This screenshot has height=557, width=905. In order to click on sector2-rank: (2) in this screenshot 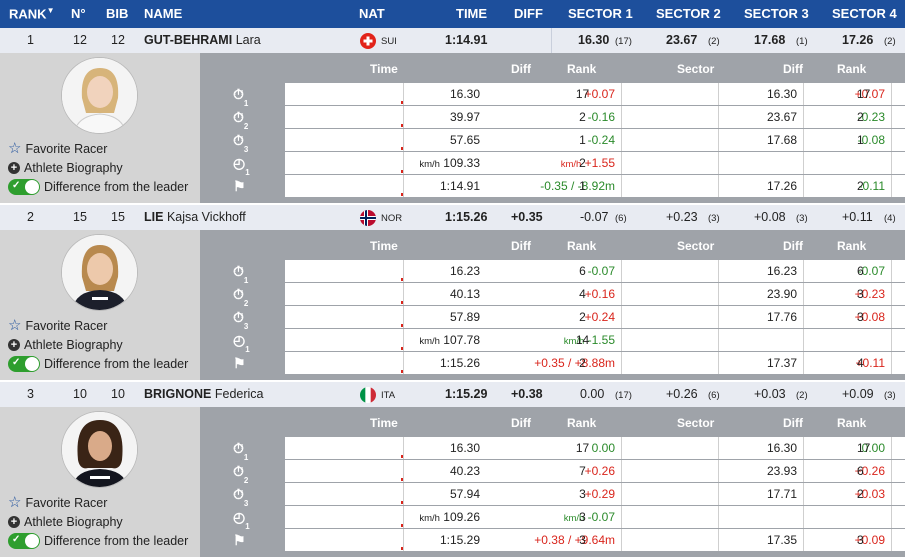, I will do `click(714, 41)`.